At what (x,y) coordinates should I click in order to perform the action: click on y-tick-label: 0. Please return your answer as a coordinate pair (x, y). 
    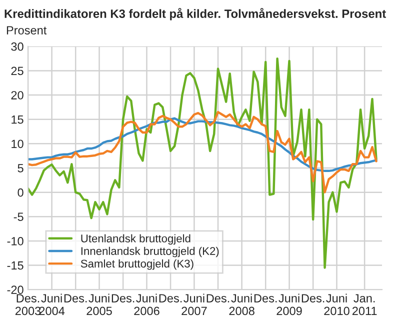
    Looking at the image, I should click on (21, 192).